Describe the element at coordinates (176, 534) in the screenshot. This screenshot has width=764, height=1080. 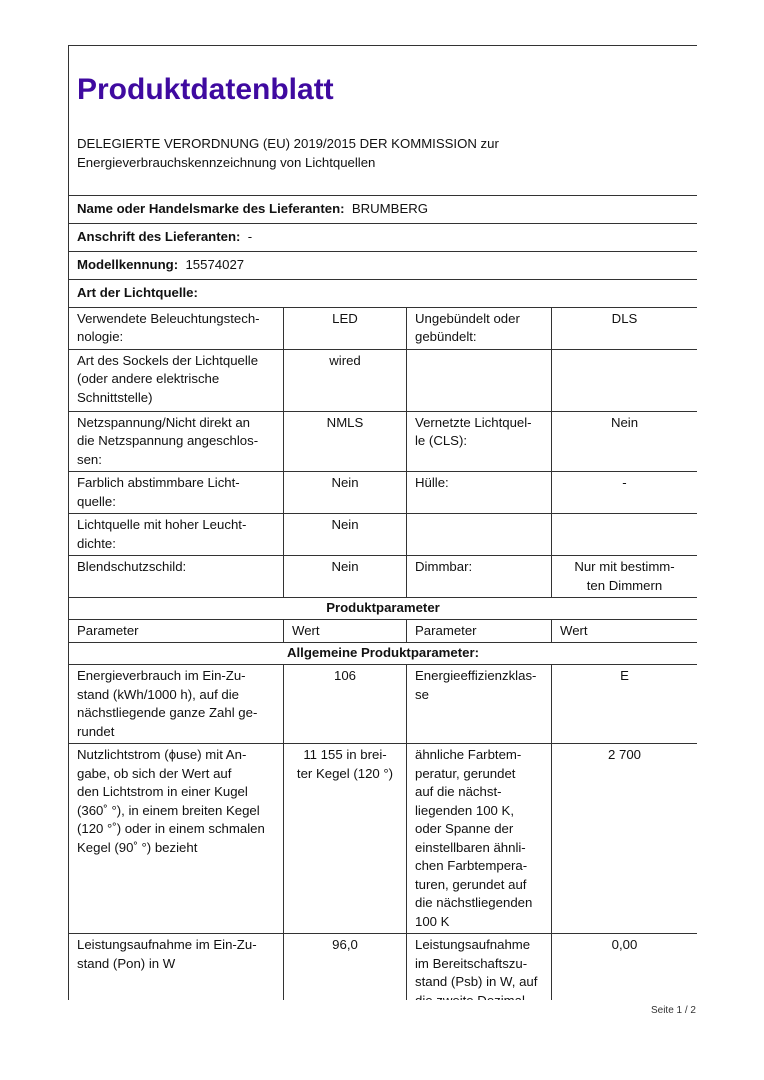
I see `parameter-cell: Lichtquelle mit hoher Leucht- dichte:` at that location.